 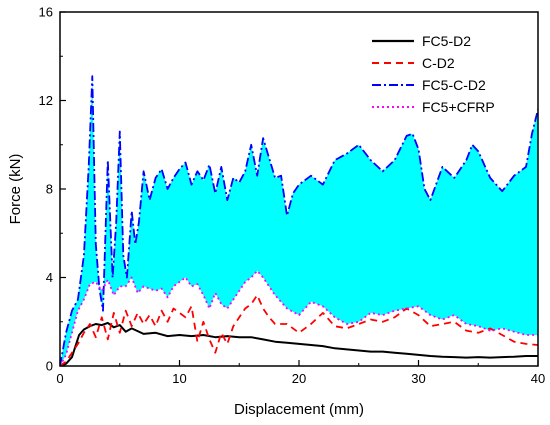 What do you see at coordinates (299, 409) in the screenshot?
I see `x-axis-label: Displacement (mm)` at bounding box center [299, 409].